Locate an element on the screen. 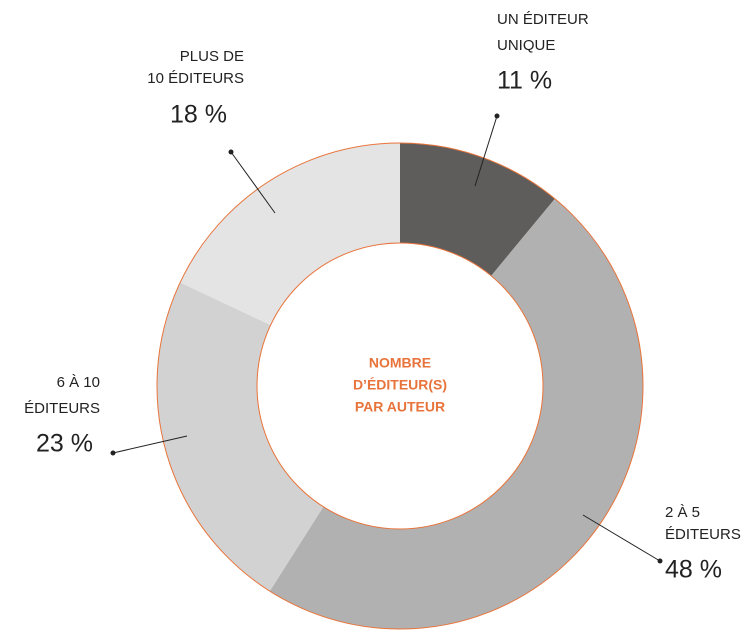 The height and width of the screenshot is (641, 744). value-label: 11 % is located at coordinates (524, 81).